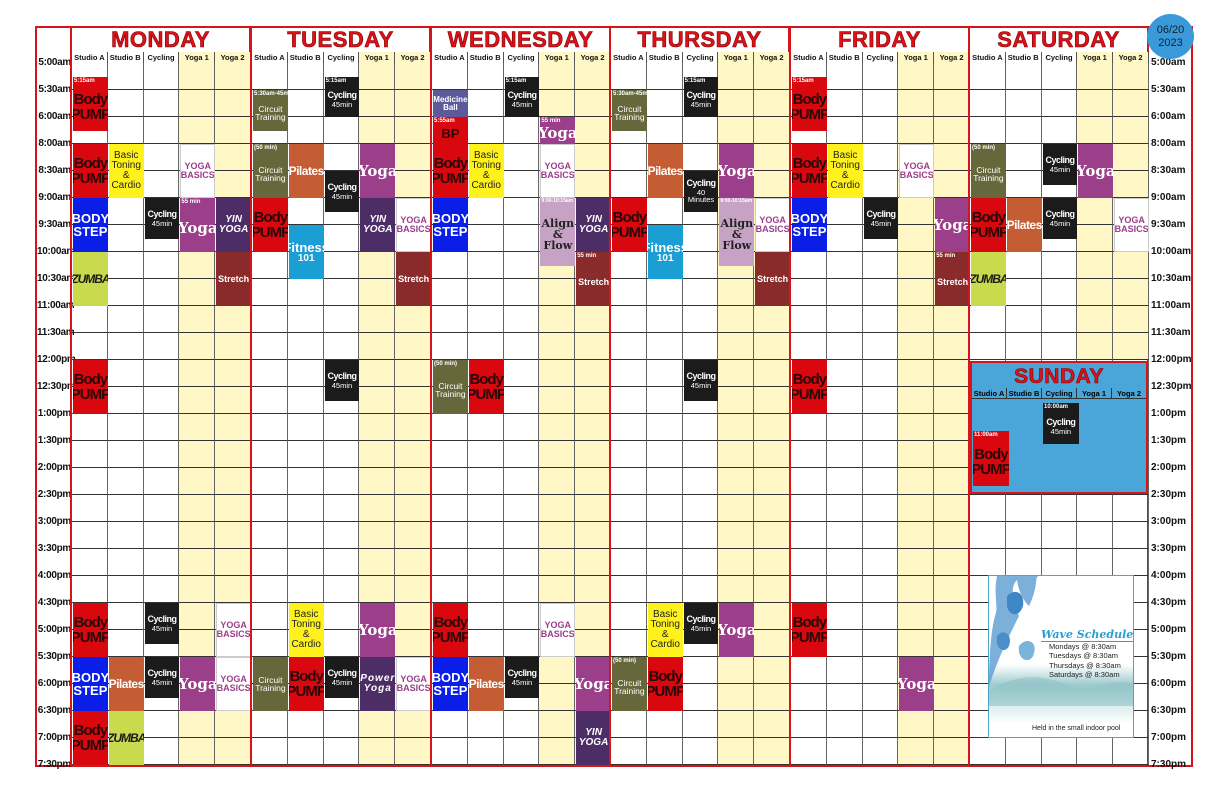 The image size is (1224, 792). I want to click on class-block-medball: Medicine Ball, so click(450, 103).